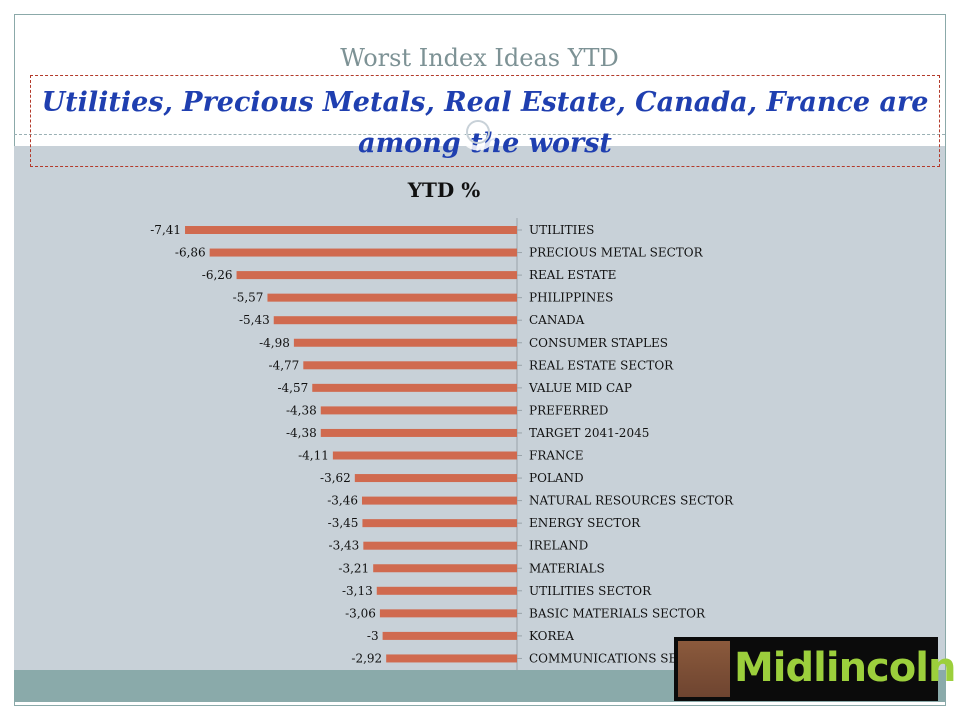 This screenshot has height=720, width=960. Describe the element at coordinates (335, 478) in the screenshot. I see `bar-value-label: -3,62` at that location.